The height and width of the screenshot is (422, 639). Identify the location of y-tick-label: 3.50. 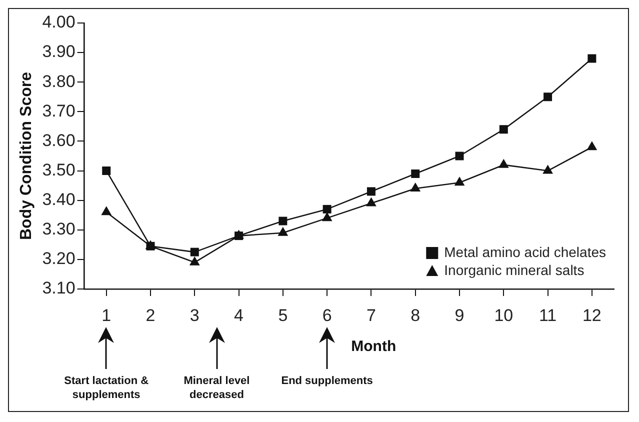
(59, 170).